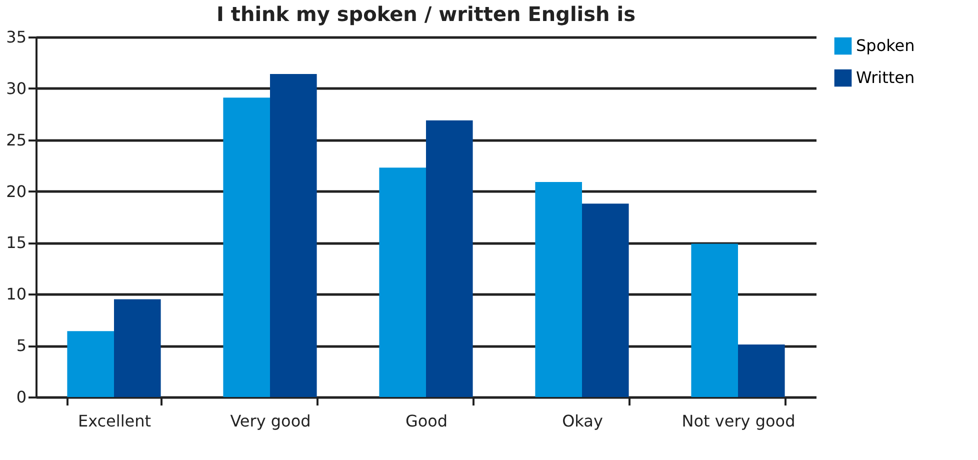 The height and width of the screenshot is (460, 978). I want to click on y-tick-label: 0, so click(21, 397).